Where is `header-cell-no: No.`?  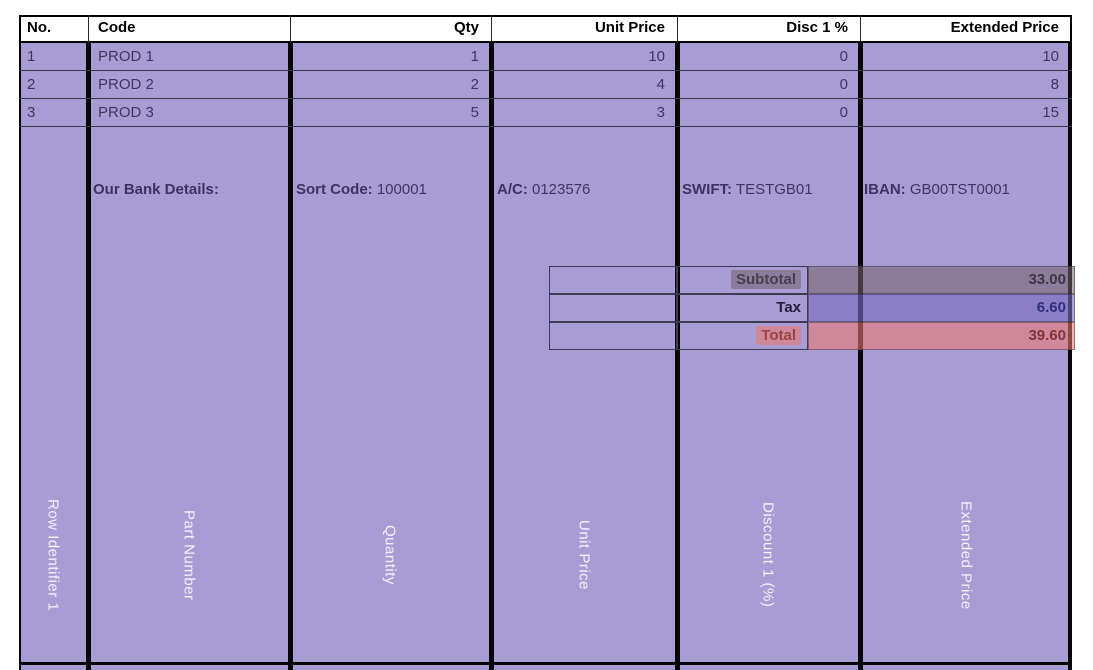 header-cell-no: No. is located at coordinates (39, 27).